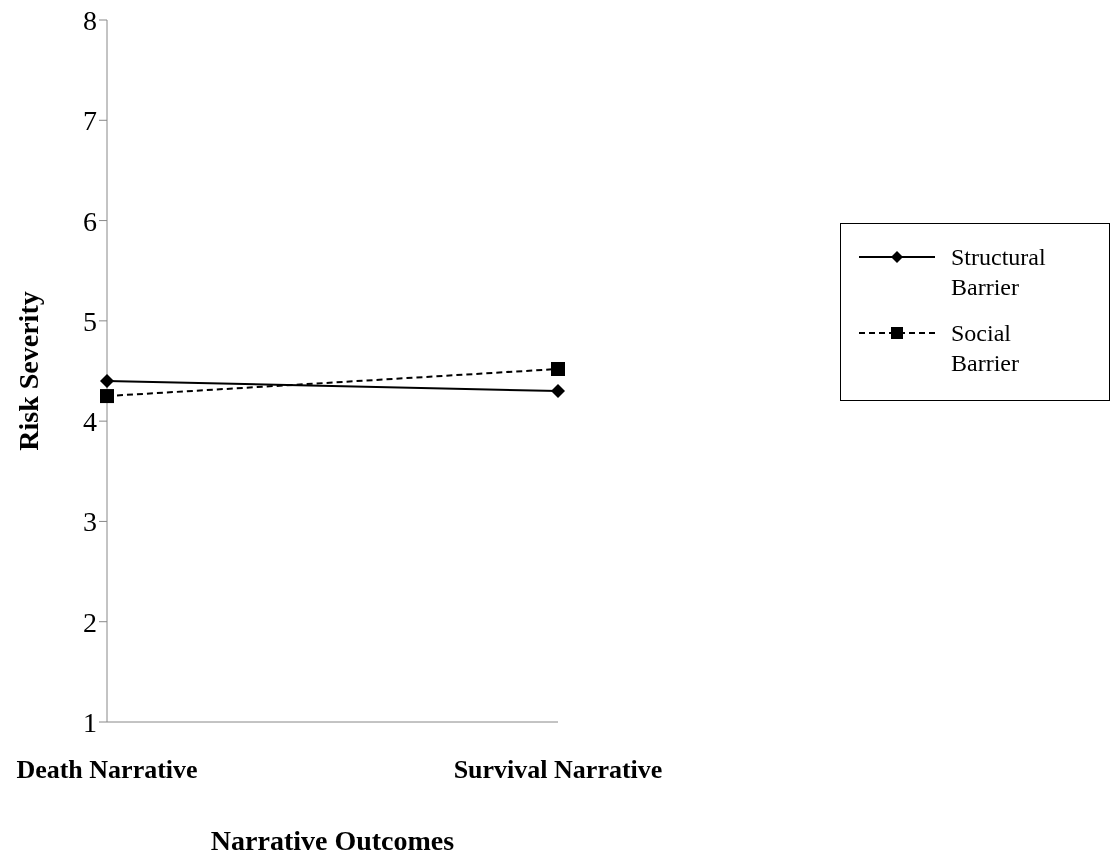 The image size is (1112, 865). I want to click on y-tick-label: 1, so click(90, 722).